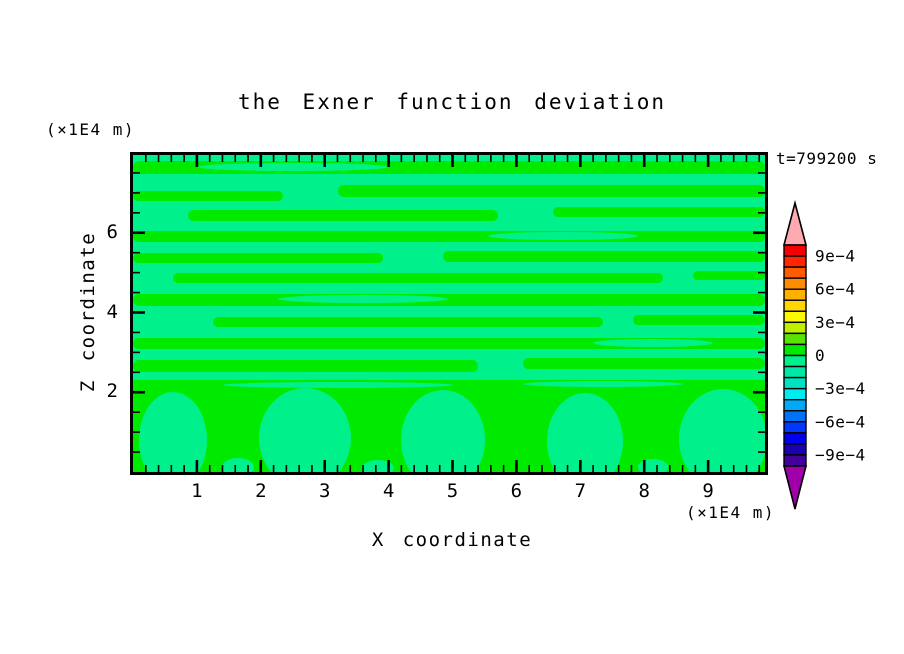 The image size is (904, 654). I want to click on x-tick-label: 7, so click(580, 491).